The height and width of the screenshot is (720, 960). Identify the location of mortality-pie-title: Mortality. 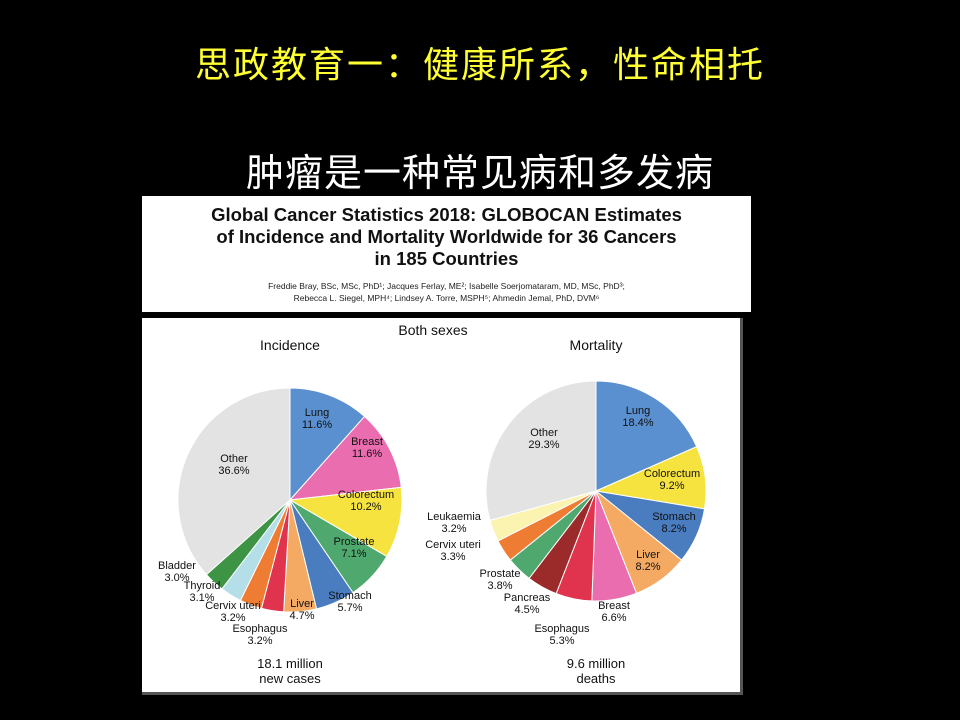
(596, 345).